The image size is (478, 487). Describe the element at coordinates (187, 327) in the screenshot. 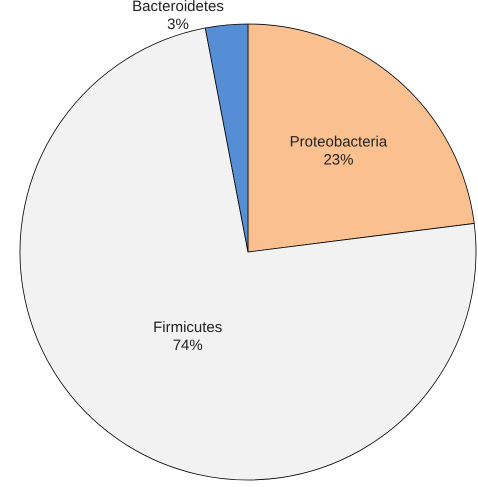

I see `slice-label: Firmicutes` at that location.